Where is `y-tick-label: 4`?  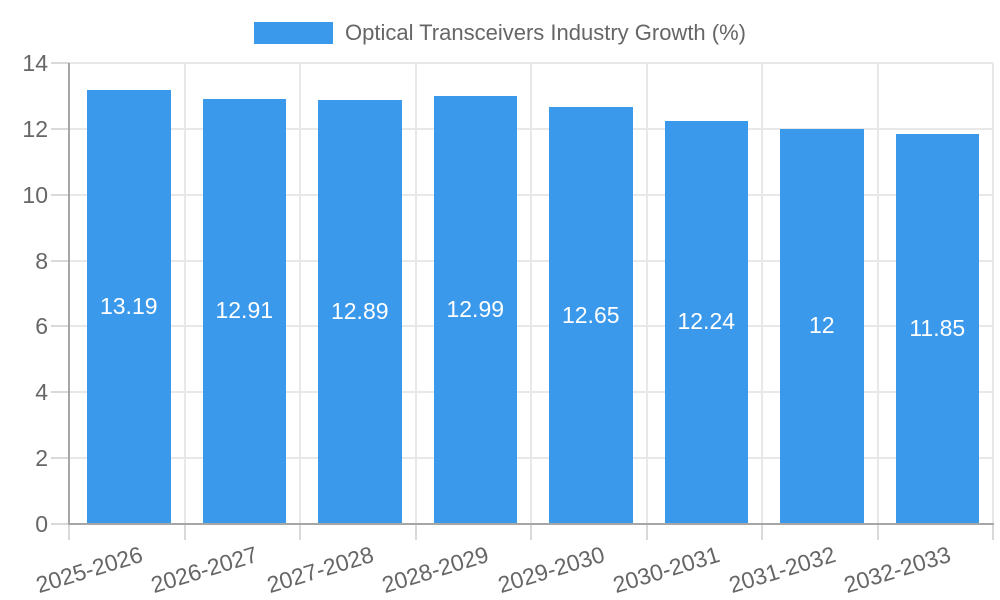 y-tick-label: 4 is located at coordinates (41, 392).